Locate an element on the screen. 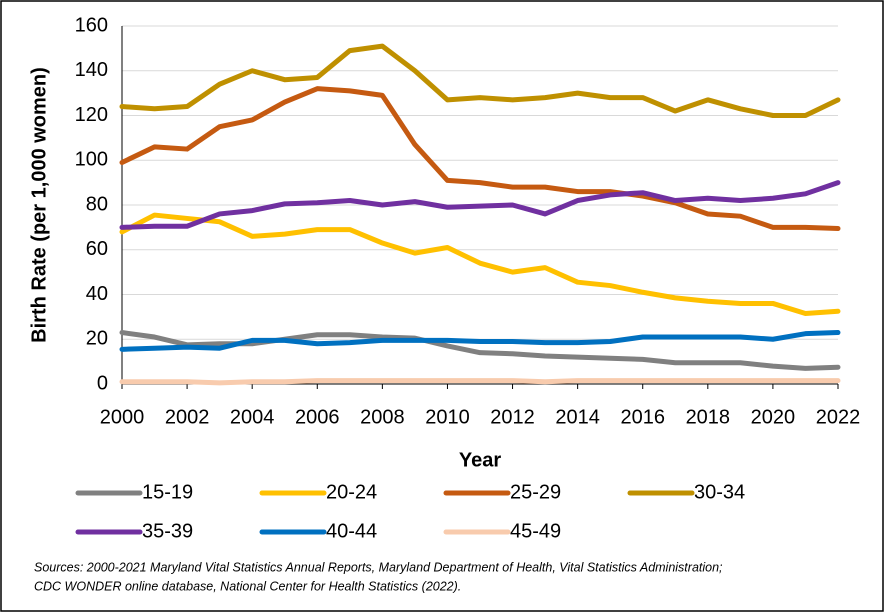 The height and width of the screenshot is (612, 884). y-tick-label: 120 is located at coordinates (91, 115).